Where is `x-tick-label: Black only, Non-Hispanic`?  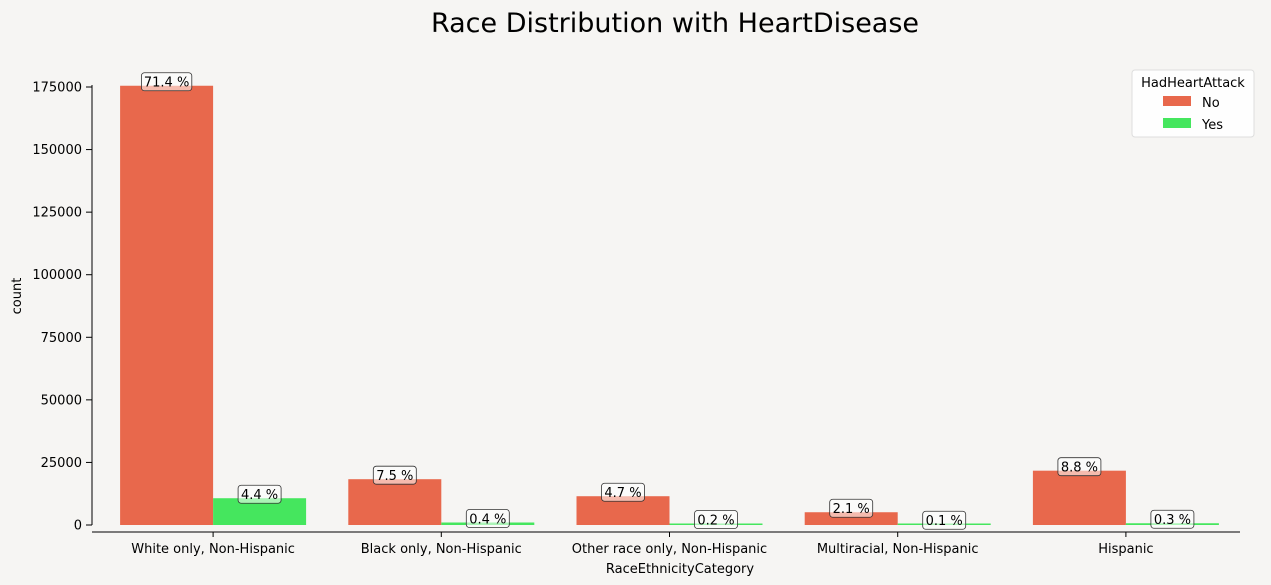
x-tick-label: Black only, Non-Hispanic is located at coordinates (441, 549).